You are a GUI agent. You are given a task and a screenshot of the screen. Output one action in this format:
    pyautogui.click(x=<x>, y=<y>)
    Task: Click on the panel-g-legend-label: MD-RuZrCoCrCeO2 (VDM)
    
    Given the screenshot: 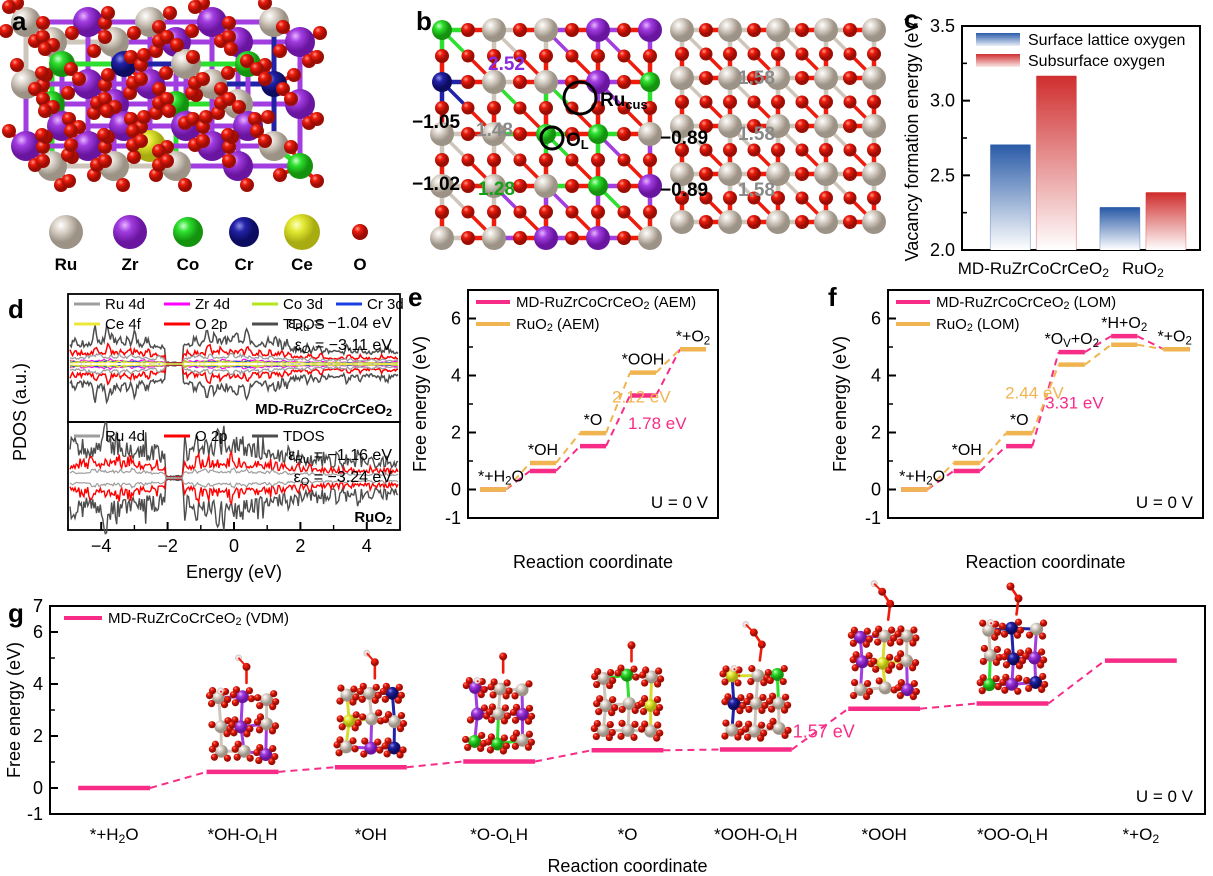 What is the action you would take?
    pyautogui.click(x=198, y=619)
    